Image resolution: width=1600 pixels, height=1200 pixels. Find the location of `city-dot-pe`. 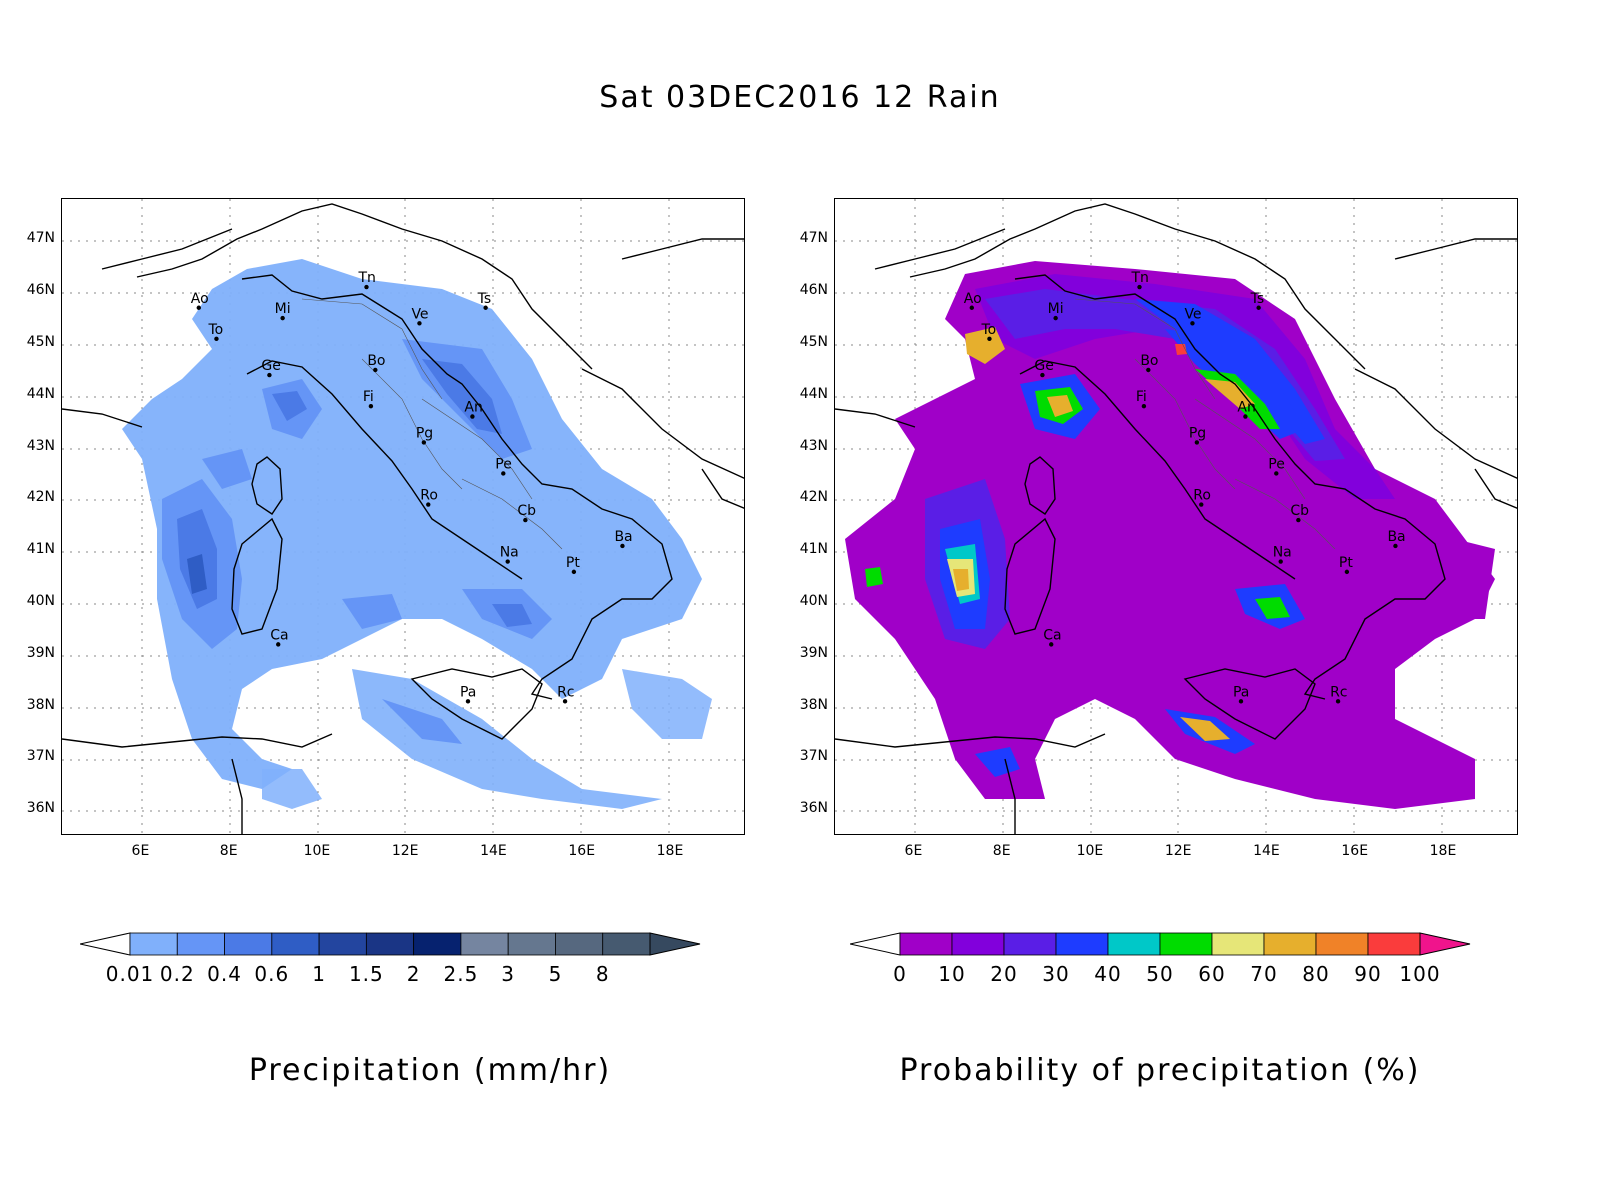

city-dot-pe is located at coordinates (503, 473).